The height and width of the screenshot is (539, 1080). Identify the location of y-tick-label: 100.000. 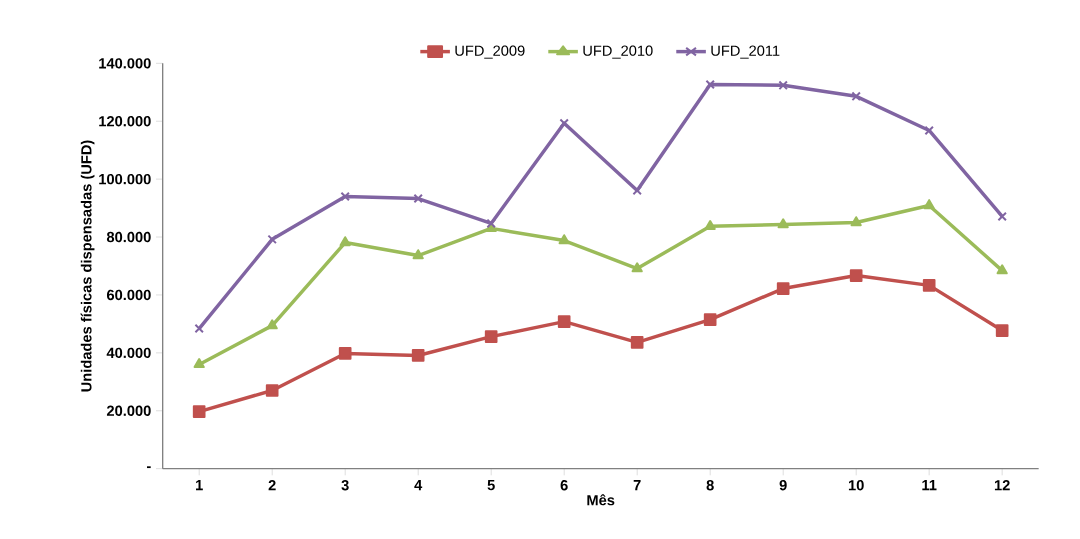
(125, 179).